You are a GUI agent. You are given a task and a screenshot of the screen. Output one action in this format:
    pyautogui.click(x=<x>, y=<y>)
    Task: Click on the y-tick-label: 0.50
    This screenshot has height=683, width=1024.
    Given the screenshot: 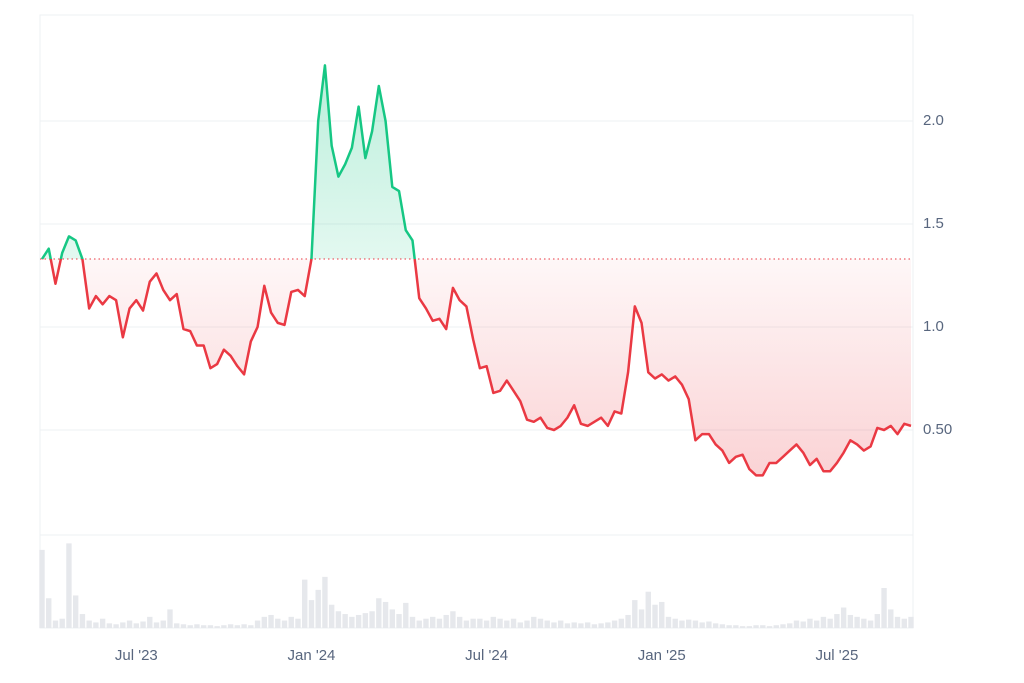 What is the action you would take?
    pyautogui.click(x=937, y=429)
    